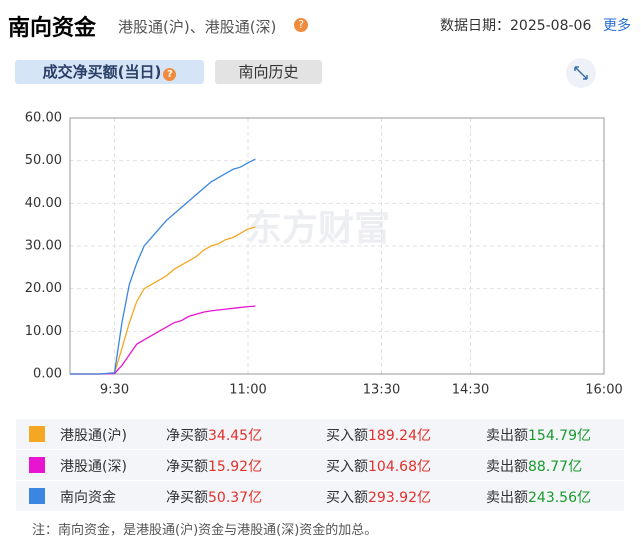 The width and height of the screenshot is (641, 544). Describe the element at coordinates (320, 434) in the screenshot. I see `summary-row: 港股通(沪) 净买额 34.45亿 买入额 189.24亿 卖出额 154.79亿` at that location.